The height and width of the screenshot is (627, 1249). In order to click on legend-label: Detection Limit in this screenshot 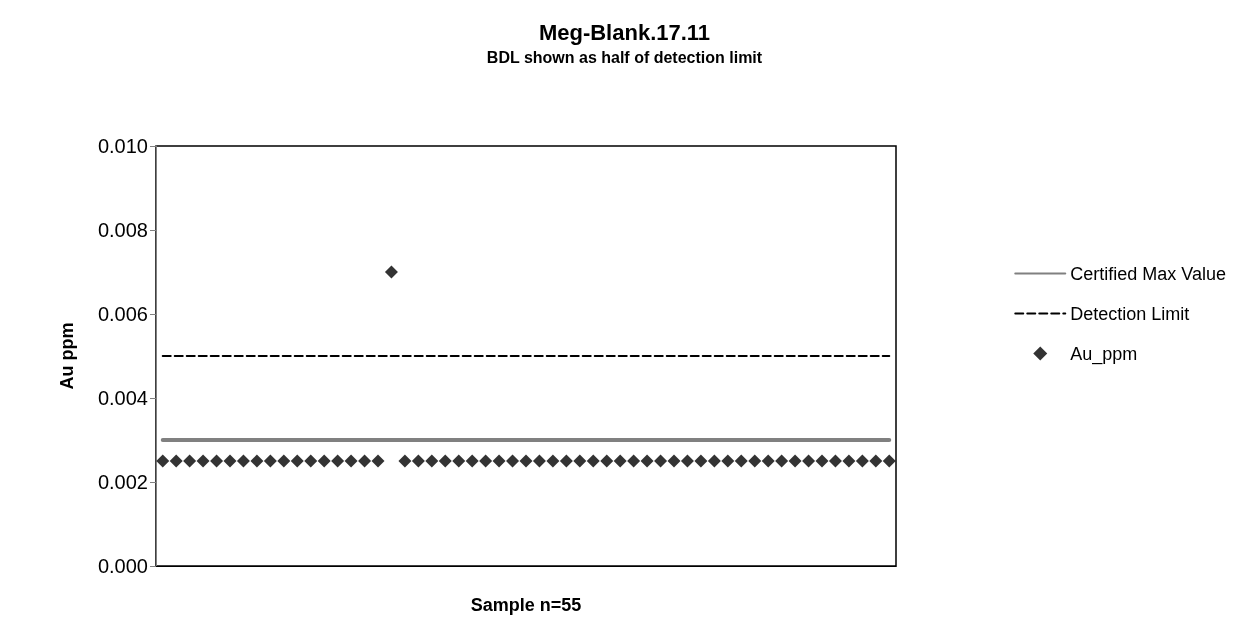, I will do `click(1130, 313)`.